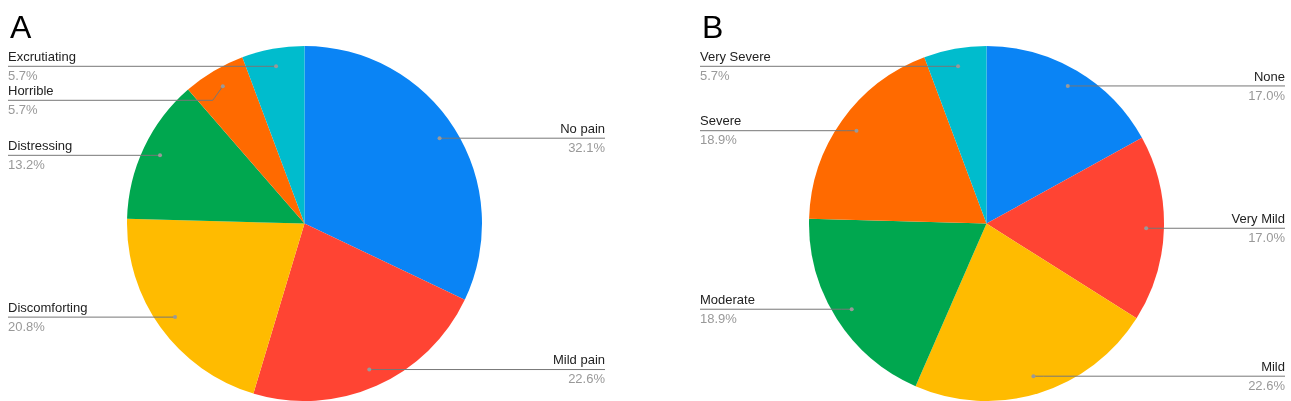 Image resolution: width=1291 pixels, height=401 pixels. I want to click on chart-title: A, so click(21, 27).